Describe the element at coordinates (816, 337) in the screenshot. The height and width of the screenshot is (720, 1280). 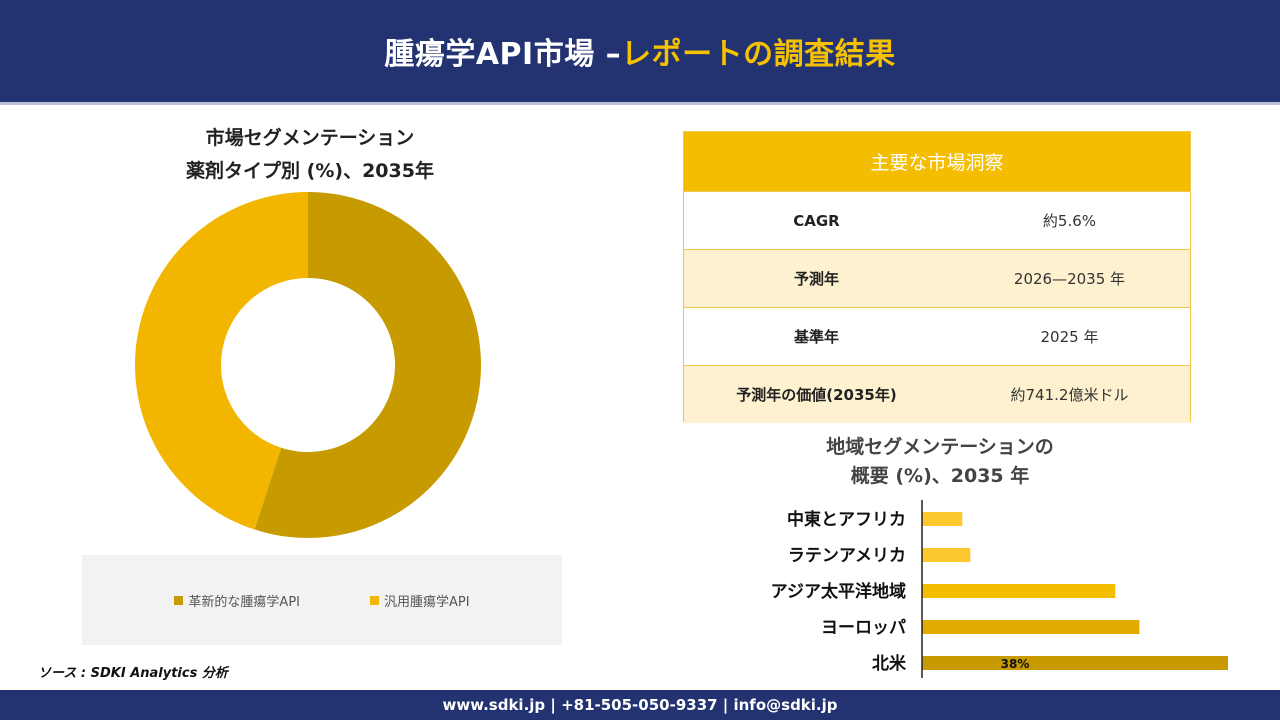
I see `insights-label: 基準年` at that location.